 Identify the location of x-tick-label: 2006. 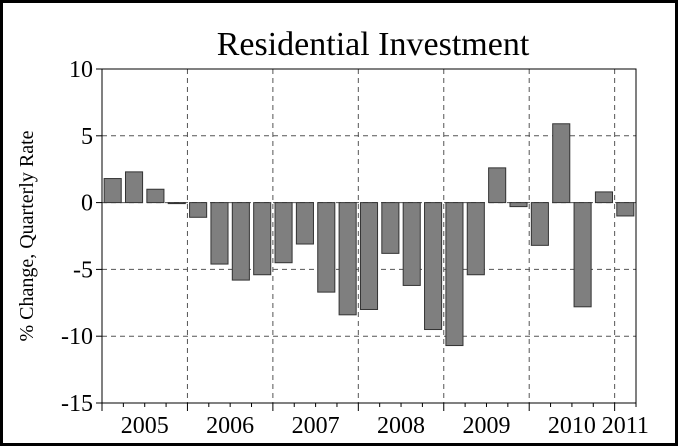
(230, 426).